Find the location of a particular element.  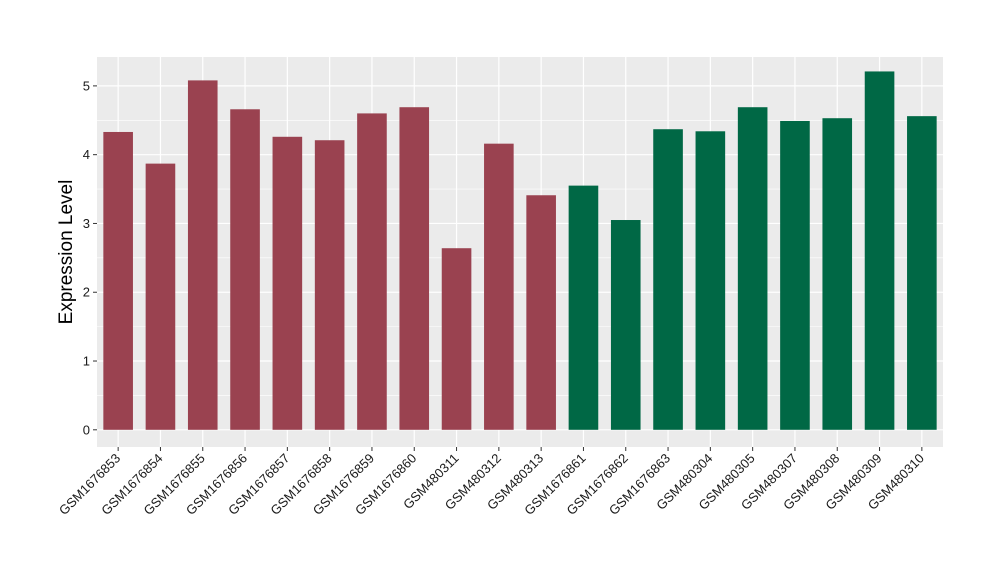

bar-gsm1676863 is located at coordinates (668, 279).